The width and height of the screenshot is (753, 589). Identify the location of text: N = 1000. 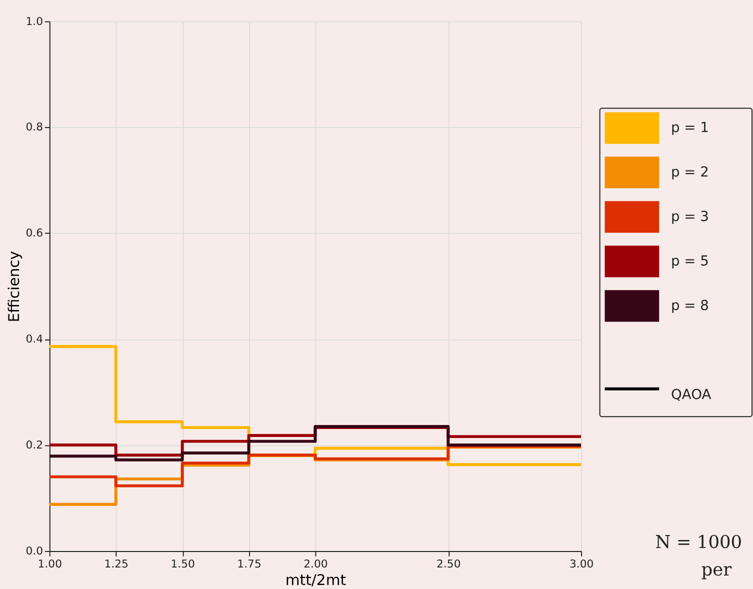
(698, 543).